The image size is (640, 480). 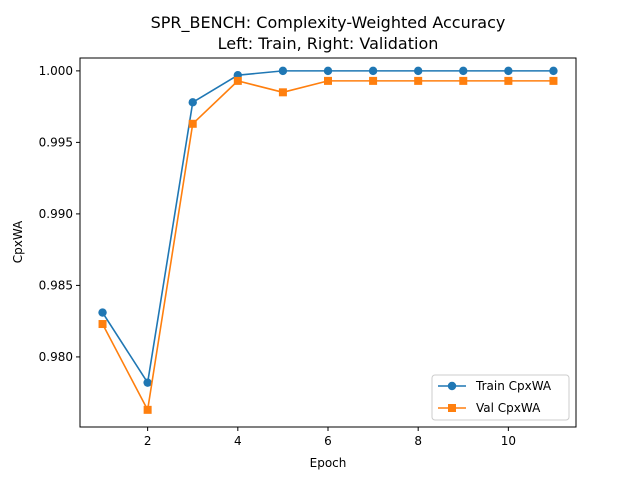 I want to click on y-tick-label: 1.000, so click(x=56, y=71).